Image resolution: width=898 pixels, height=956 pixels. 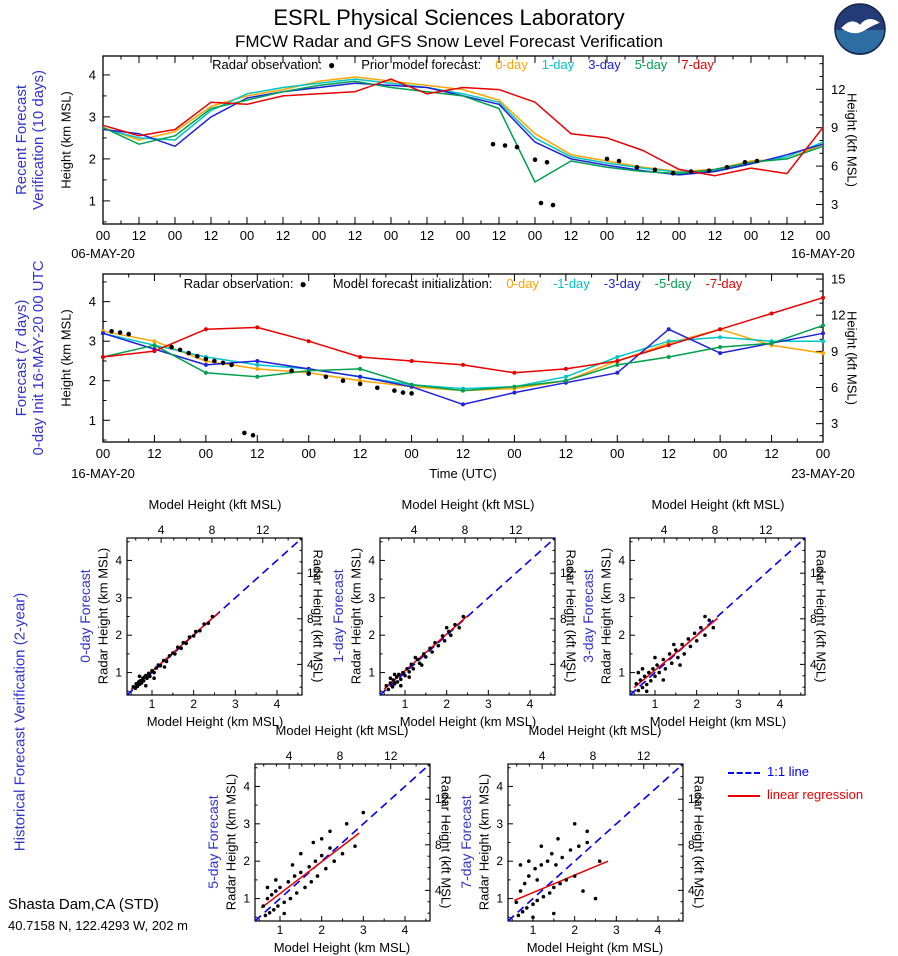 What do you see at coordinates (215, 721) in the screenshot?
I see `scatter0-bottom-axis-label: Model Height (km MSL)` at bounding box center [215, 721].